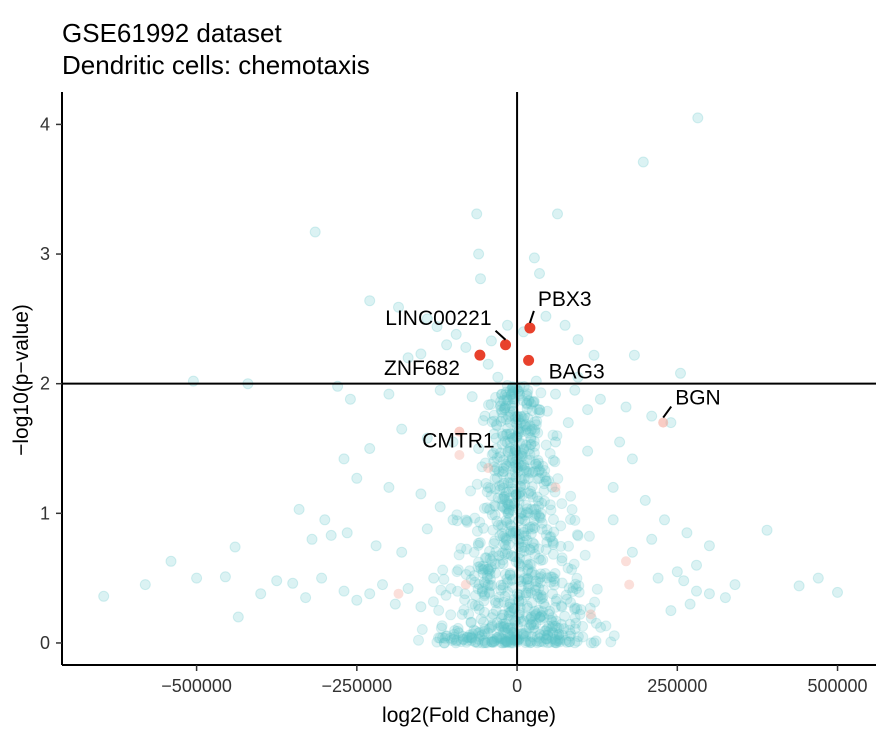  What do you see at coordinates (565, 299) in the screenshot?
I see `gene-label: PBX3` at bounding box center [565, 299].